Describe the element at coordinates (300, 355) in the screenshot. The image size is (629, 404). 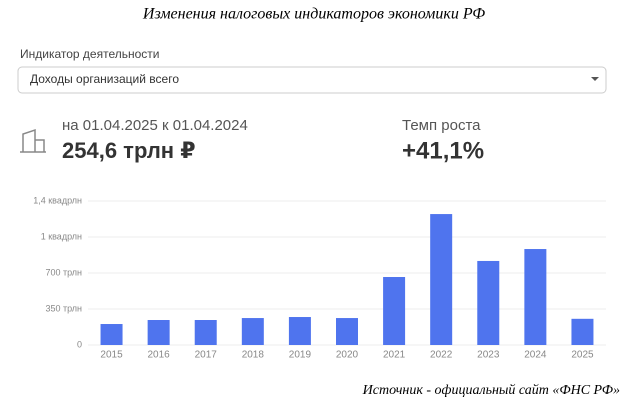
I see `x-tick-label: 2019` at that location.